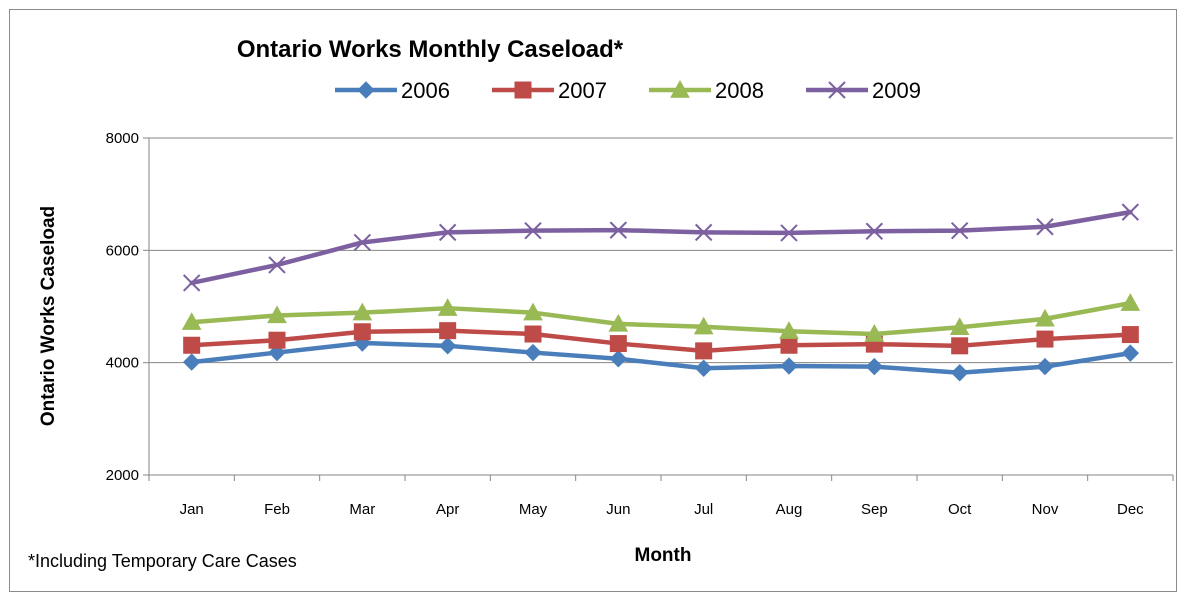  Describe the element at coordinates (663, 555) in the screenshot. I see `x-axis-label: Month` at that location.